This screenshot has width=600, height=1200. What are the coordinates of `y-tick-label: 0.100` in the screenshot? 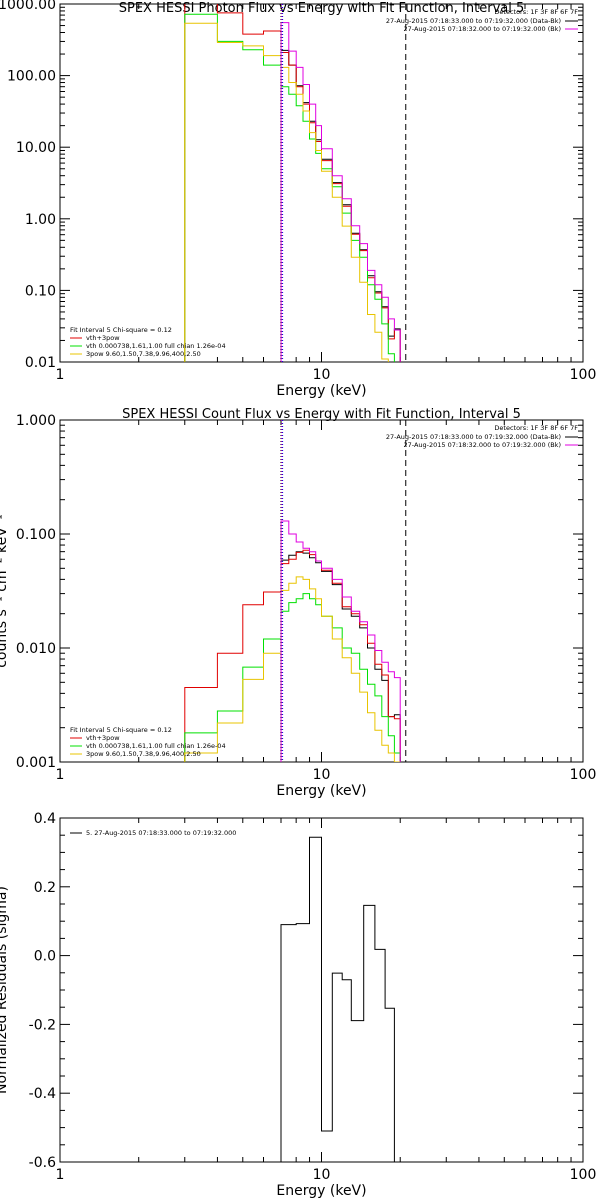 It's located at (36, 535).